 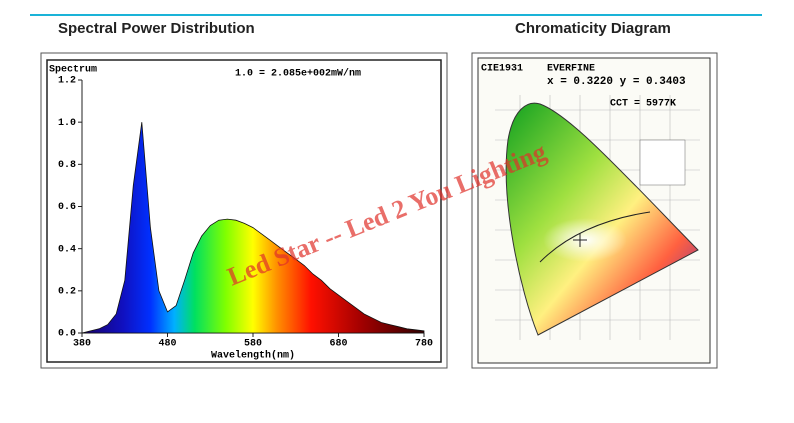 What do you see at coordinates (662, 162) in the screenshot?
I see `source-table` at bounding box center [662, 162].